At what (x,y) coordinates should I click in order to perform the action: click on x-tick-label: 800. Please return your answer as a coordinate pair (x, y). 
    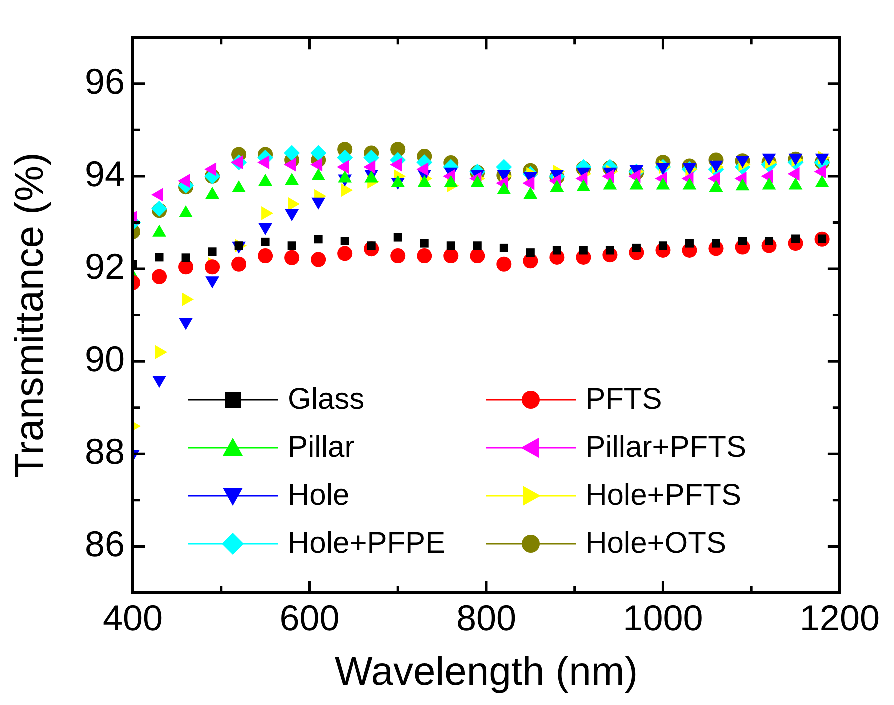
    Looking at the image, I should click on (486, 618).